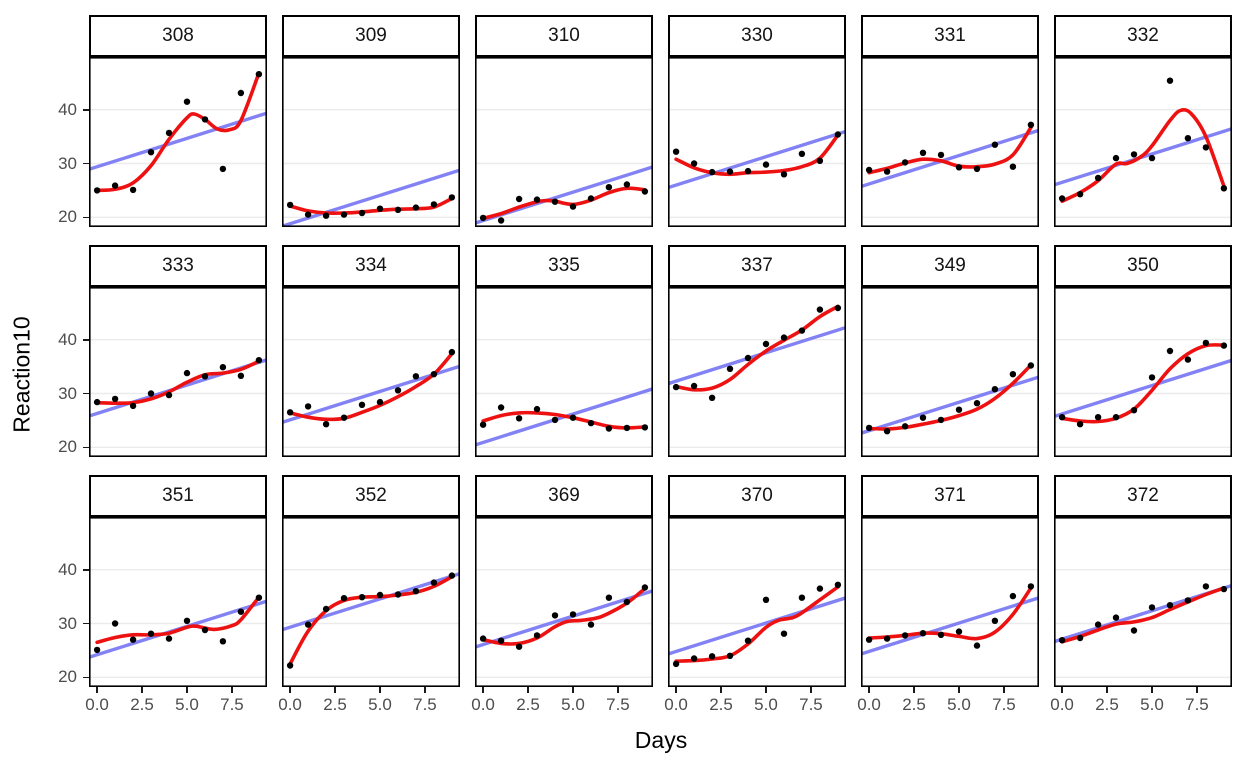 This screenshot has width=1248, height=771. Describe the element at coordinates (757, 495) in the screenshot. I see `facet-strip-label: 370` at that location.